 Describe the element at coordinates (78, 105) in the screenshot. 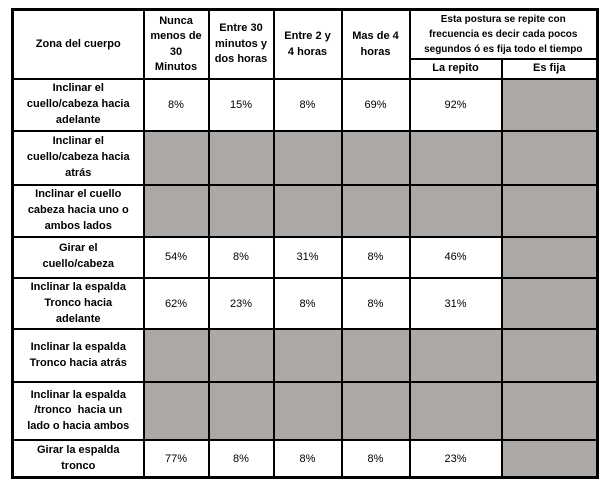

I see `row-label: Inclinar el cuello/cabeza hacia adelante` at that location.